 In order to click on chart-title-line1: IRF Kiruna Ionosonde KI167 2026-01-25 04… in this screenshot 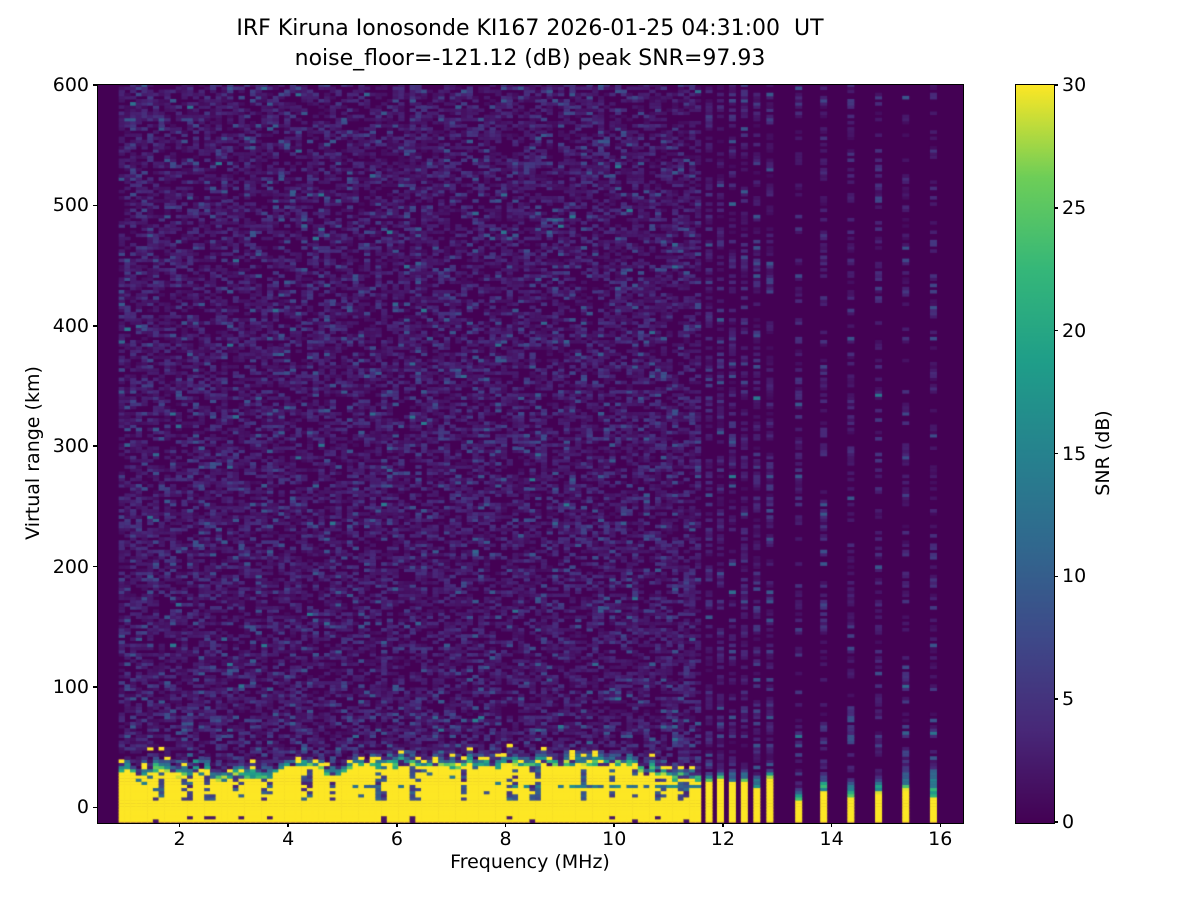, I will do `click(530, 28)`.